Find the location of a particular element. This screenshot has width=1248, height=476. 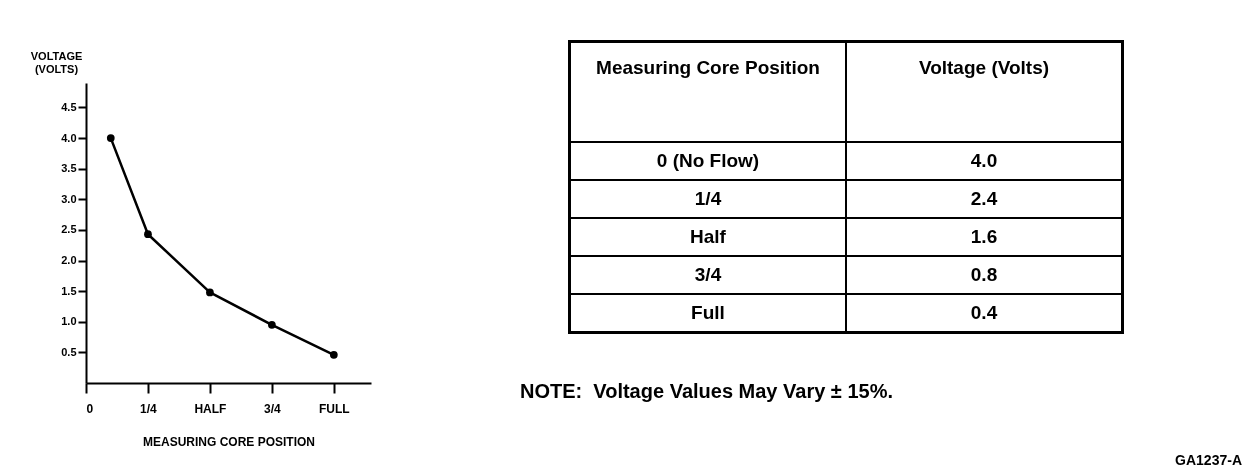

y-tick-label: 0.5 is located at coordinates (69, 351).